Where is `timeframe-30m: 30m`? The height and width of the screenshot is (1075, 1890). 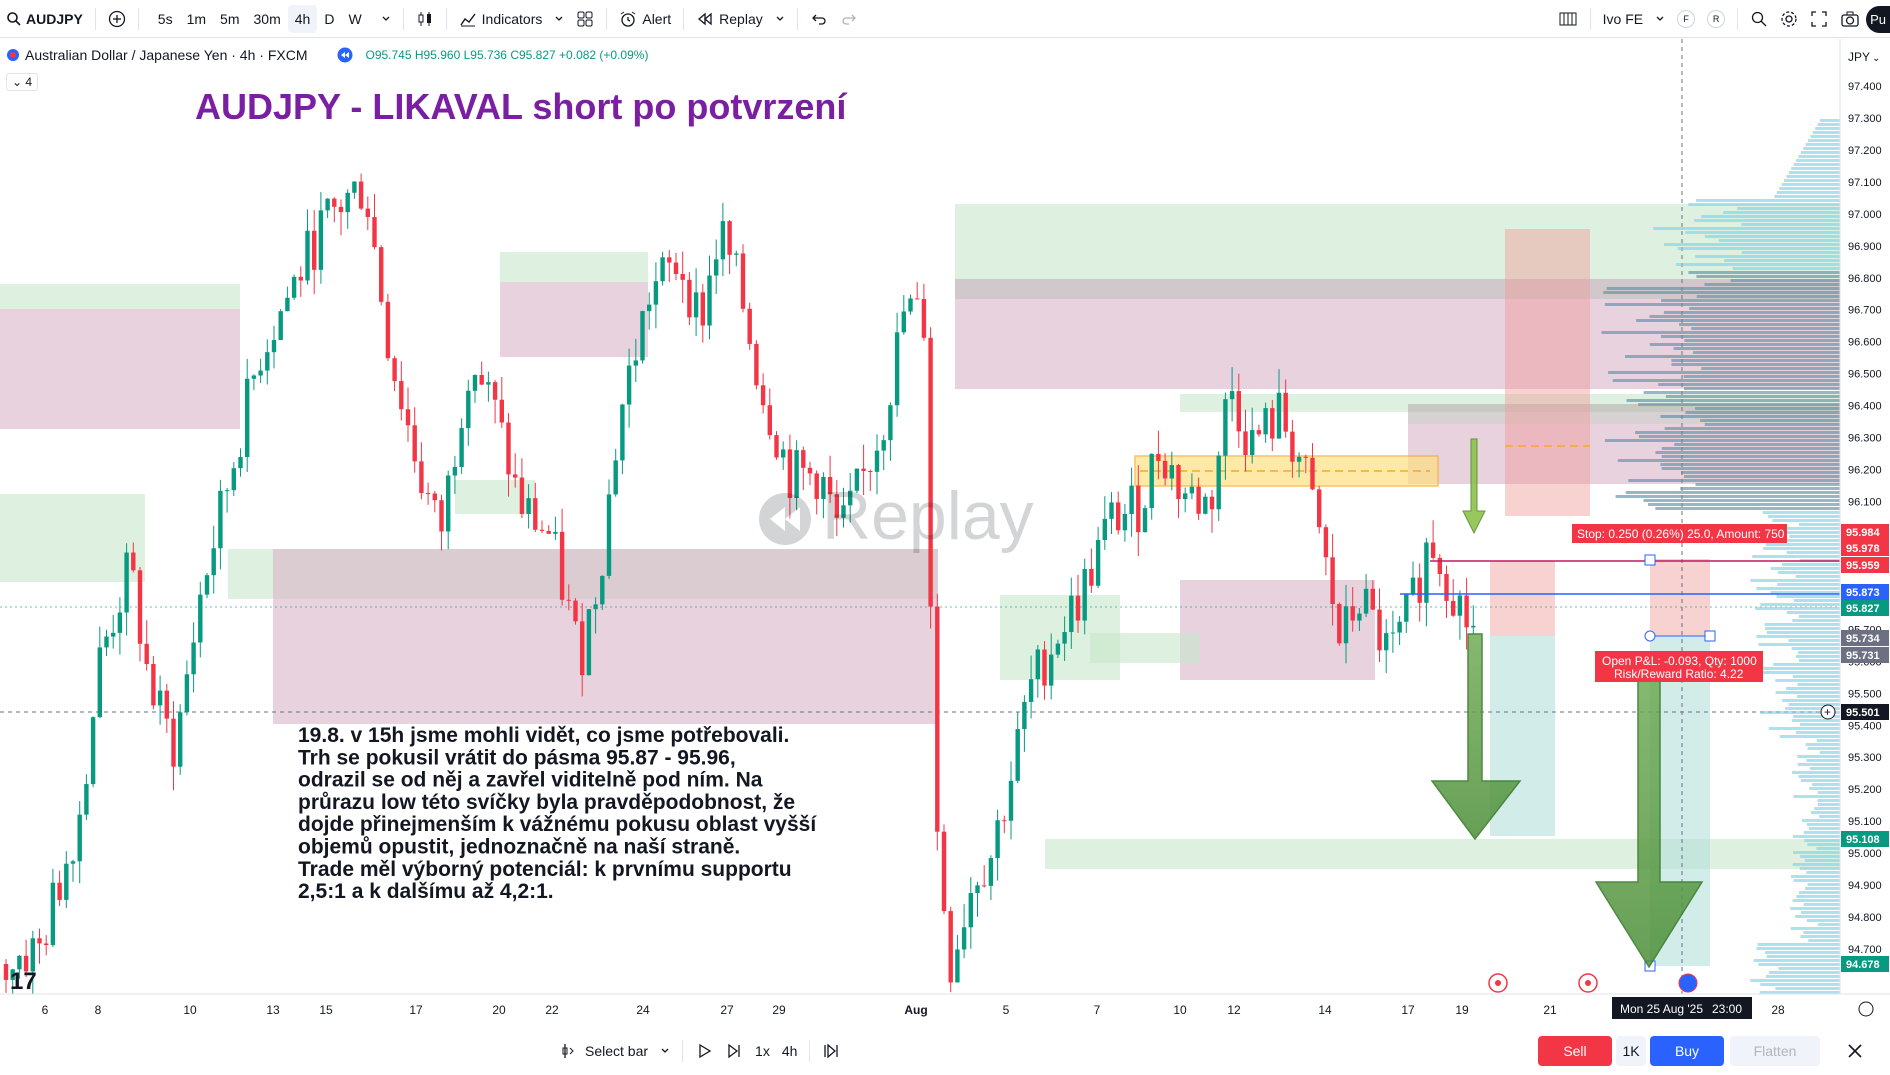
timeframe-30m: 30m is located at coordinates (267, 18).